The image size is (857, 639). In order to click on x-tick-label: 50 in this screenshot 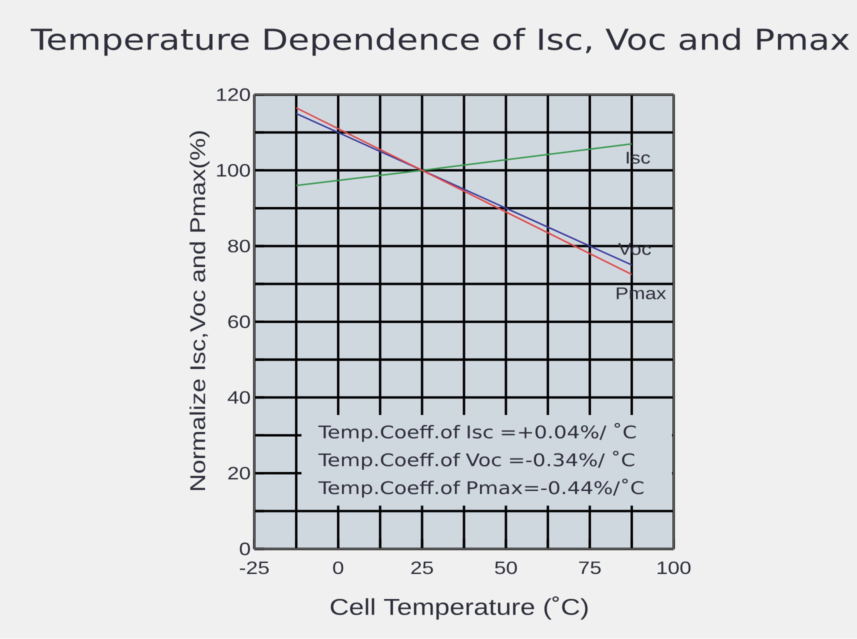, I will do `click(506, 568)`.